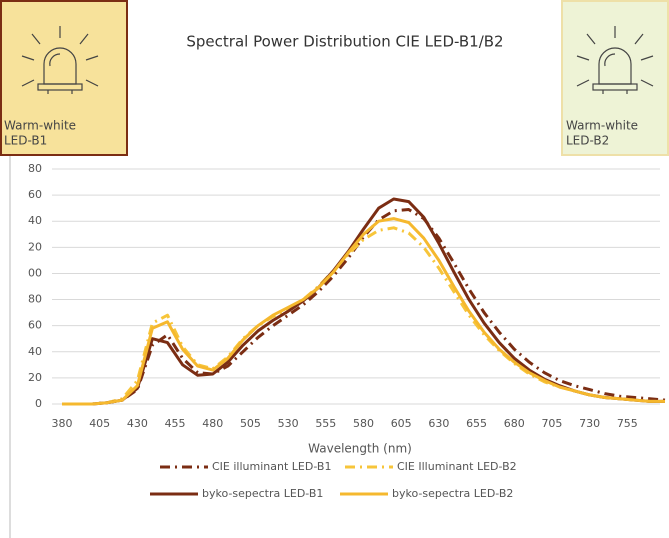  I want to click on badge-label: LED-B2, so click(587, 141).